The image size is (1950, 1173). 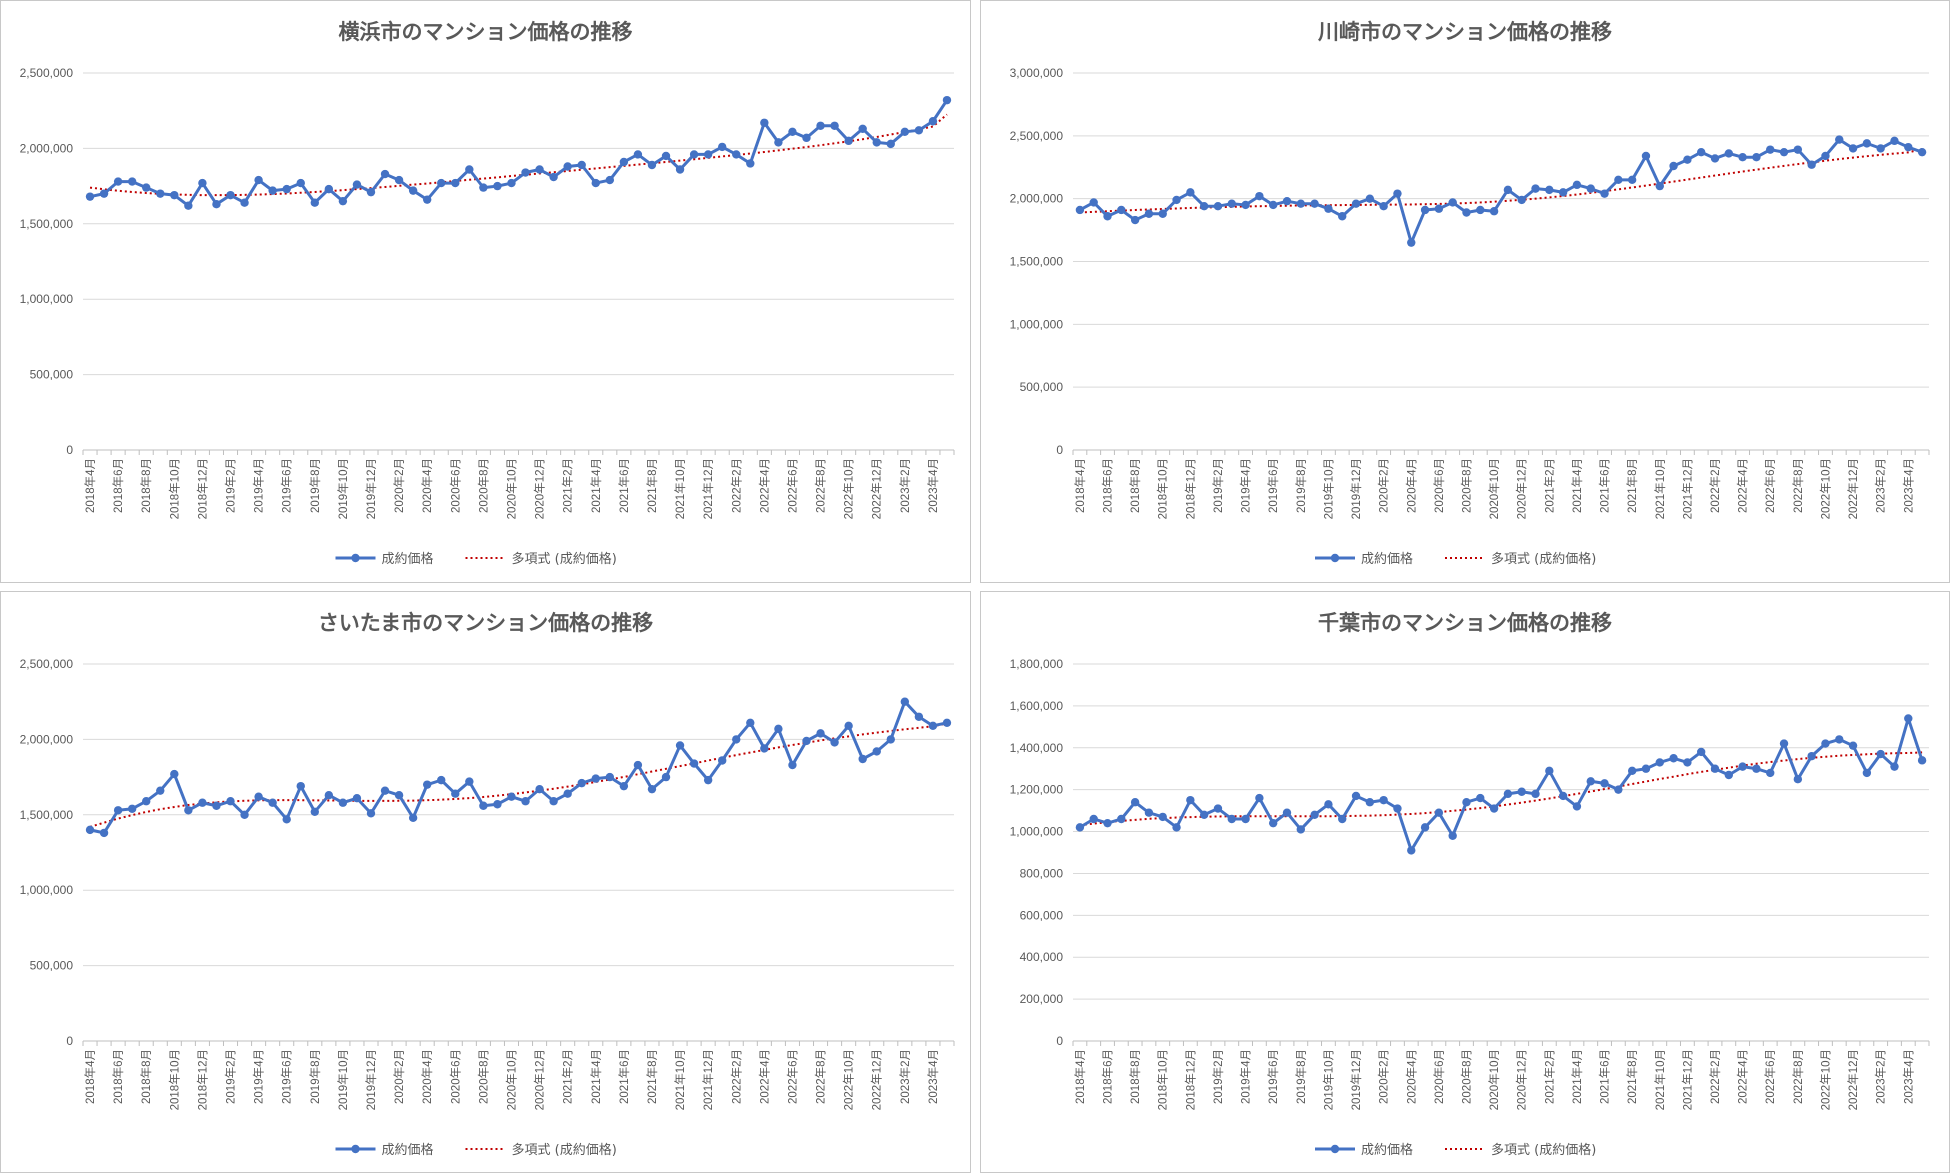 I want to click on x-tick-label: 2022年10月, so click(x=849, y=488).